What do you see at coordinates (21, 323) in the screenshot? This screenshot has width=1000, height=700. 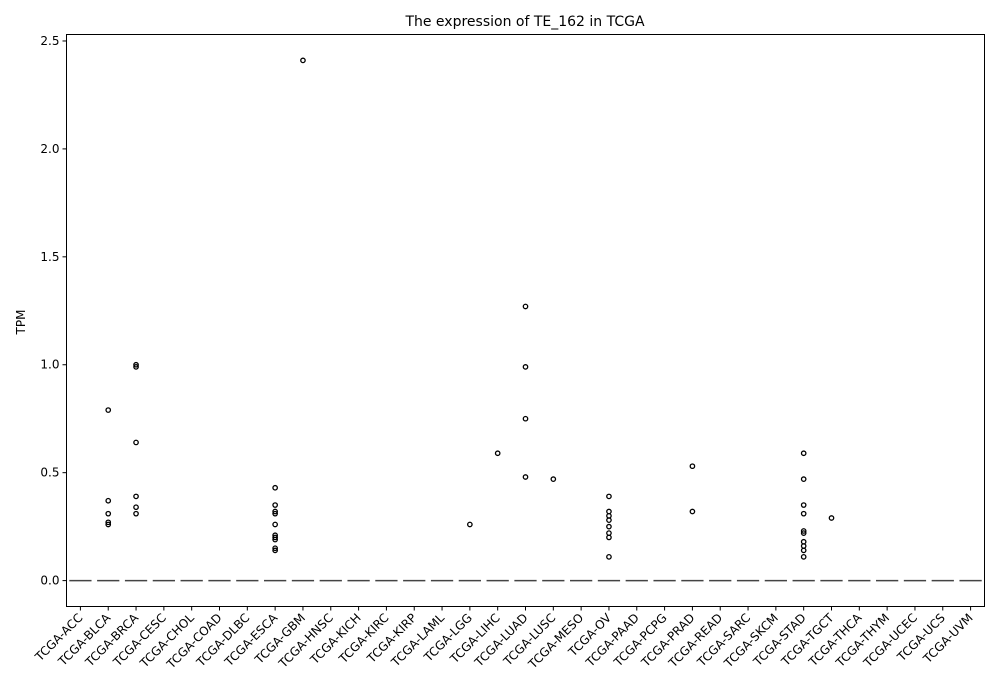 I see `y-axis-label: TPM` at bounding box center [21, 323].